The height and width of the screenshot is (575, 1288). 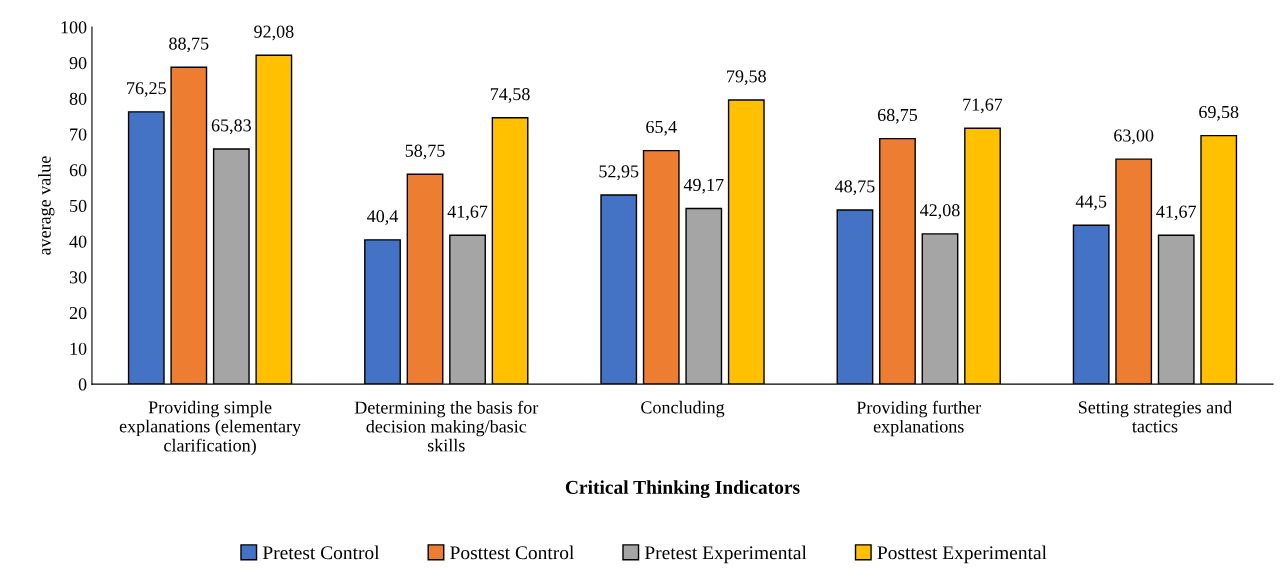 What do you see at coordinates (78, 170) in the screenshot?
I see `y-tick-label: 60` at bounding box center [78, 170].